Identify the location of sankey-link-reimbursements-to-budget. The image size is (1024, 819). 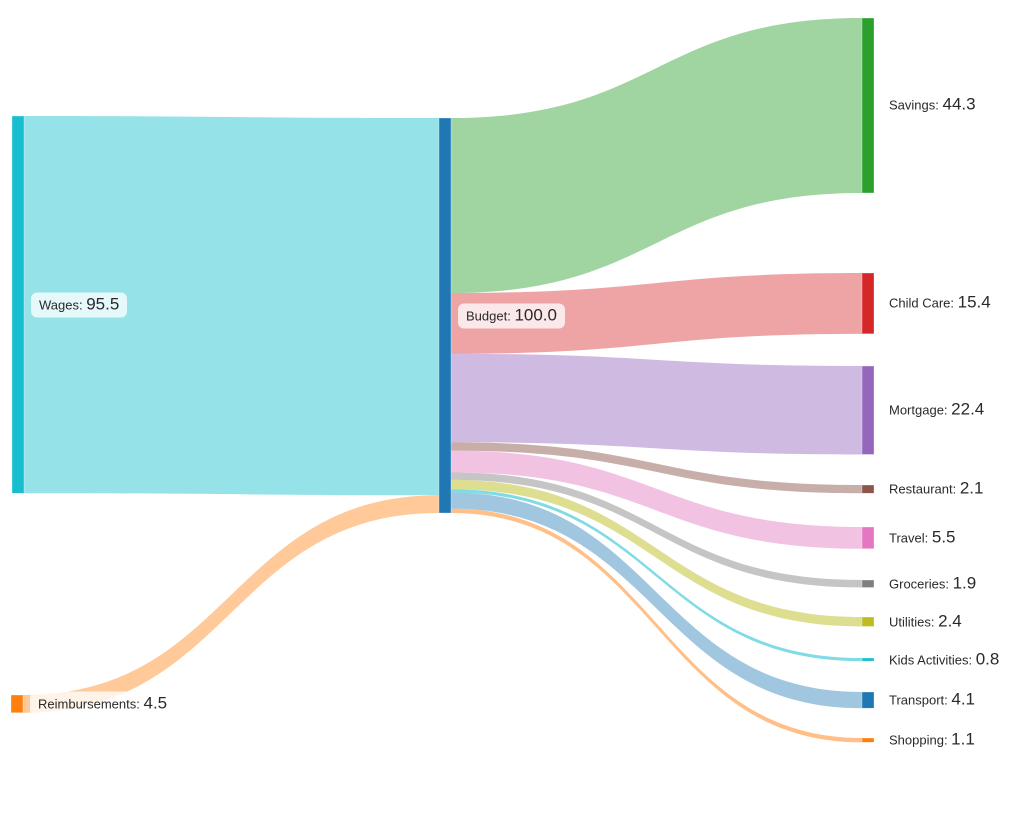
(231, 604).